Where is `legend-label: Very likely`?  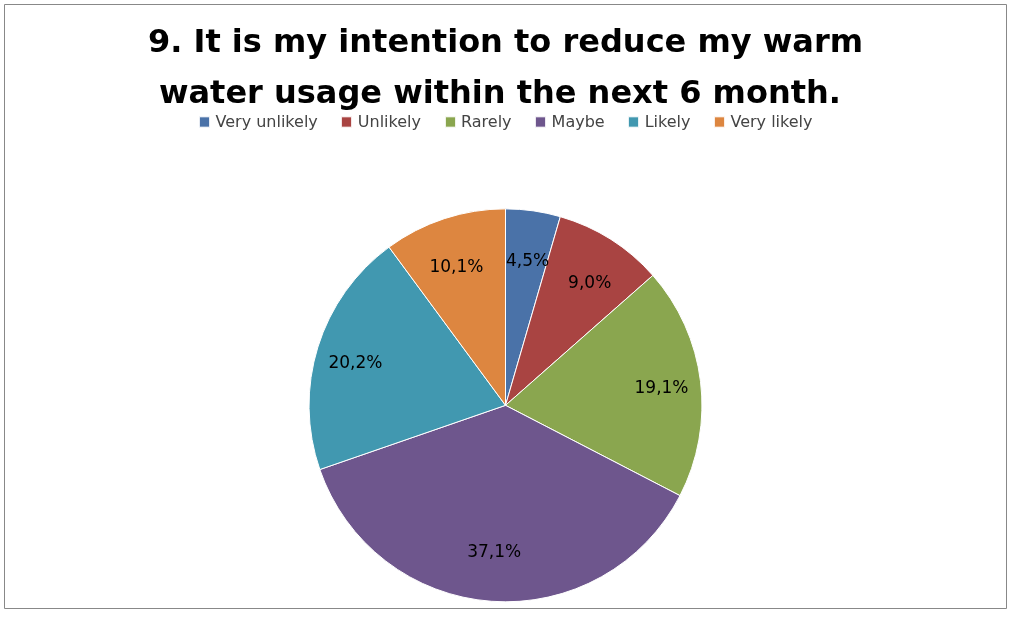 legend-label: Very likely is located at coordinates (771, 121).